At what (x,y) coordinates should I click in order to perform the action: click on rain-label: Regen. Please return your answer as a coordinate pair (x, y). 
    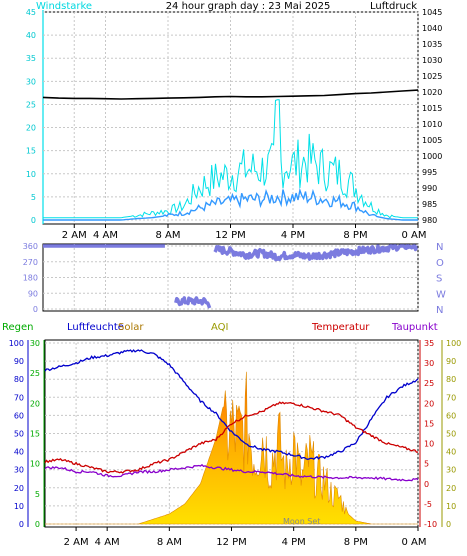
    Looking at the image, I should click on (18, 327).